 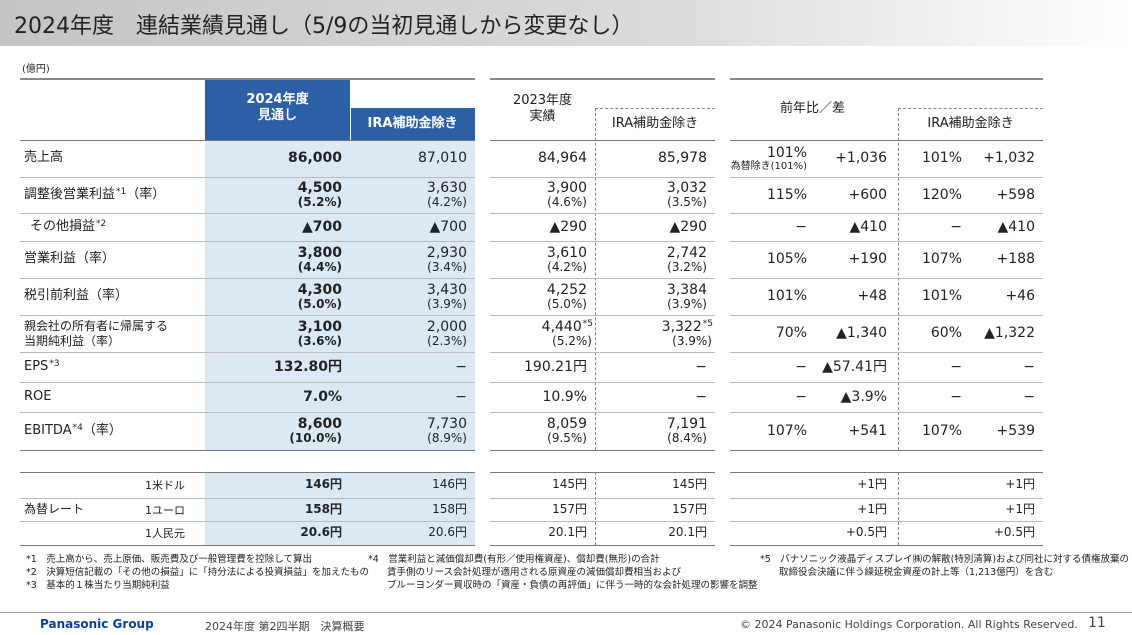 What do you see at coordinates (323, 508) in the screenshot?
I see `fx-cell: 158円` at bounding box center [323, 508].